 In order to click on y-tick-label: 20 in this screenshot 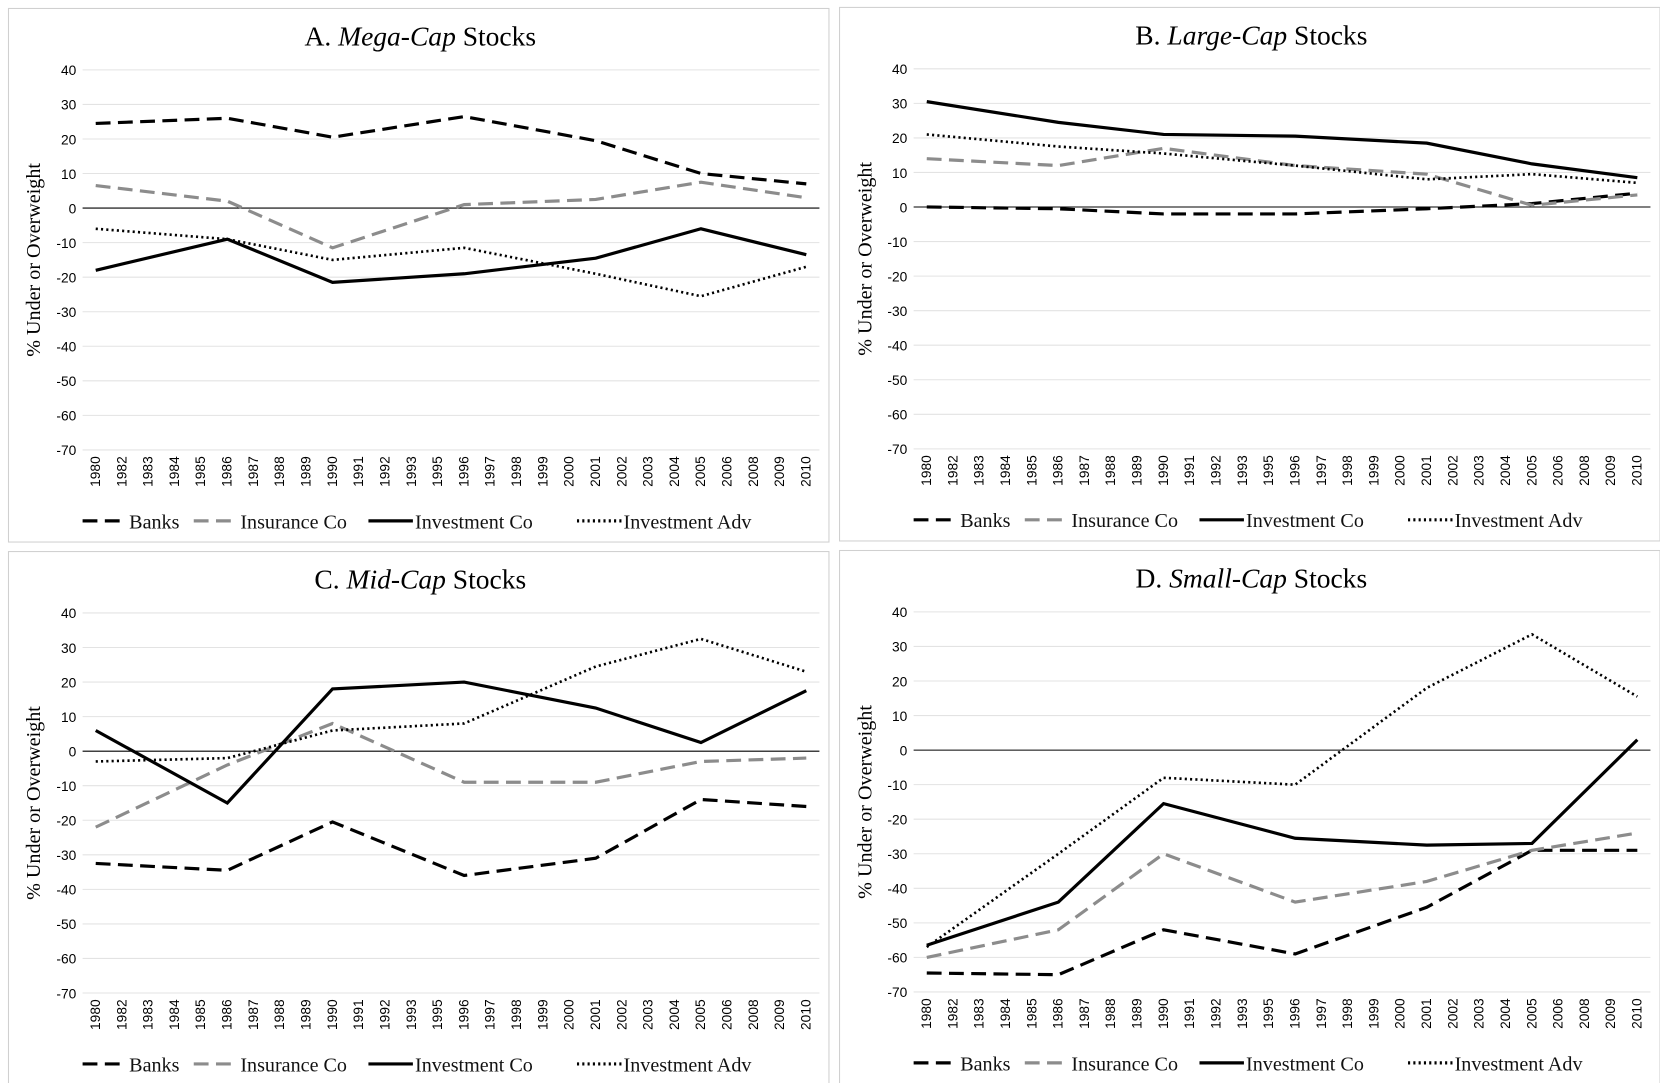, I will do `click(69, 139)`.